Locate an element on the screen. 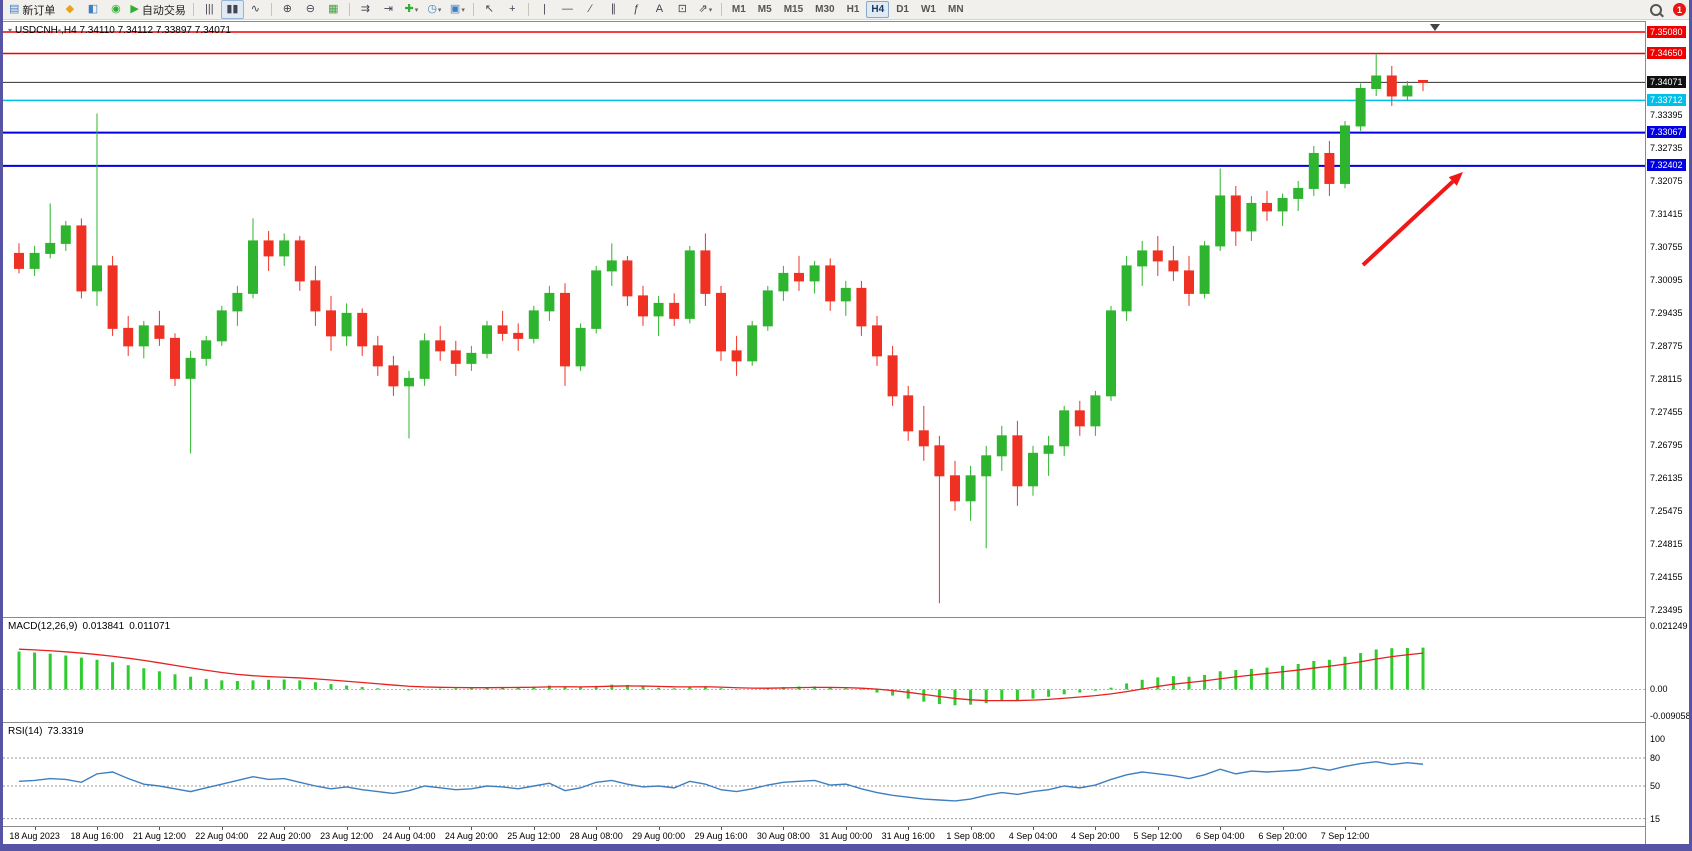 This screenshot has height=851, width=1692. crosshair-button: + is located at coordinates (512, 9).